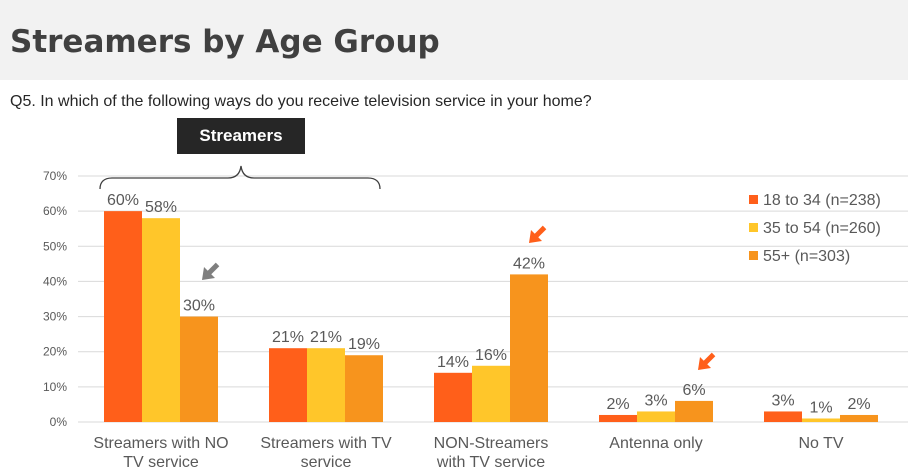 The image size is (908, 470). I want to click on data-label: 42%, so click(529, 263).